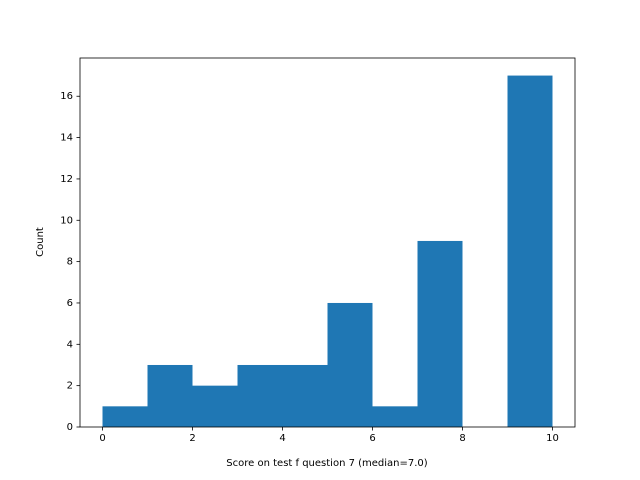 Image resolution: width=640 pixels, height=480 pixels. Describe the element at coordinates (372, 438) in the screenshot. I see `x-tick-label: 6` at that location.